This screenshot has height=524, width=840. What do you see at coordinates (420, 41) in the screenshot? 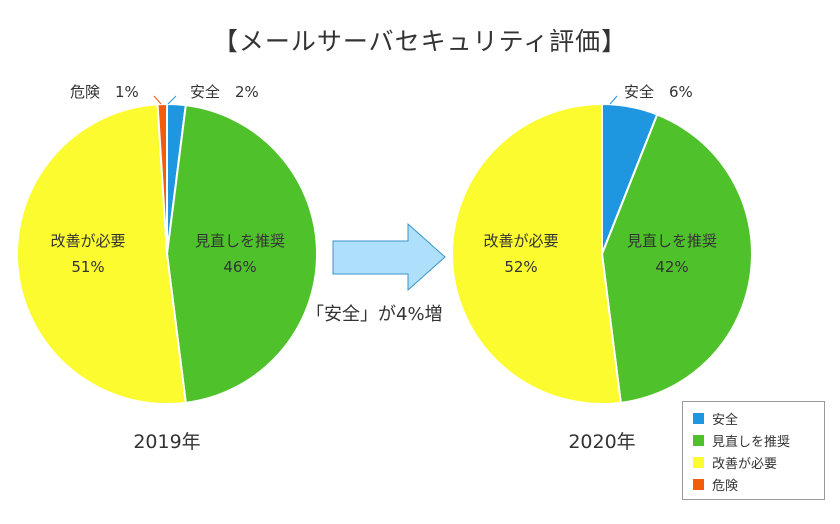
I see `chart-title: 【メールサーバセキュリティ評価】` at bounding box center [420, 41].